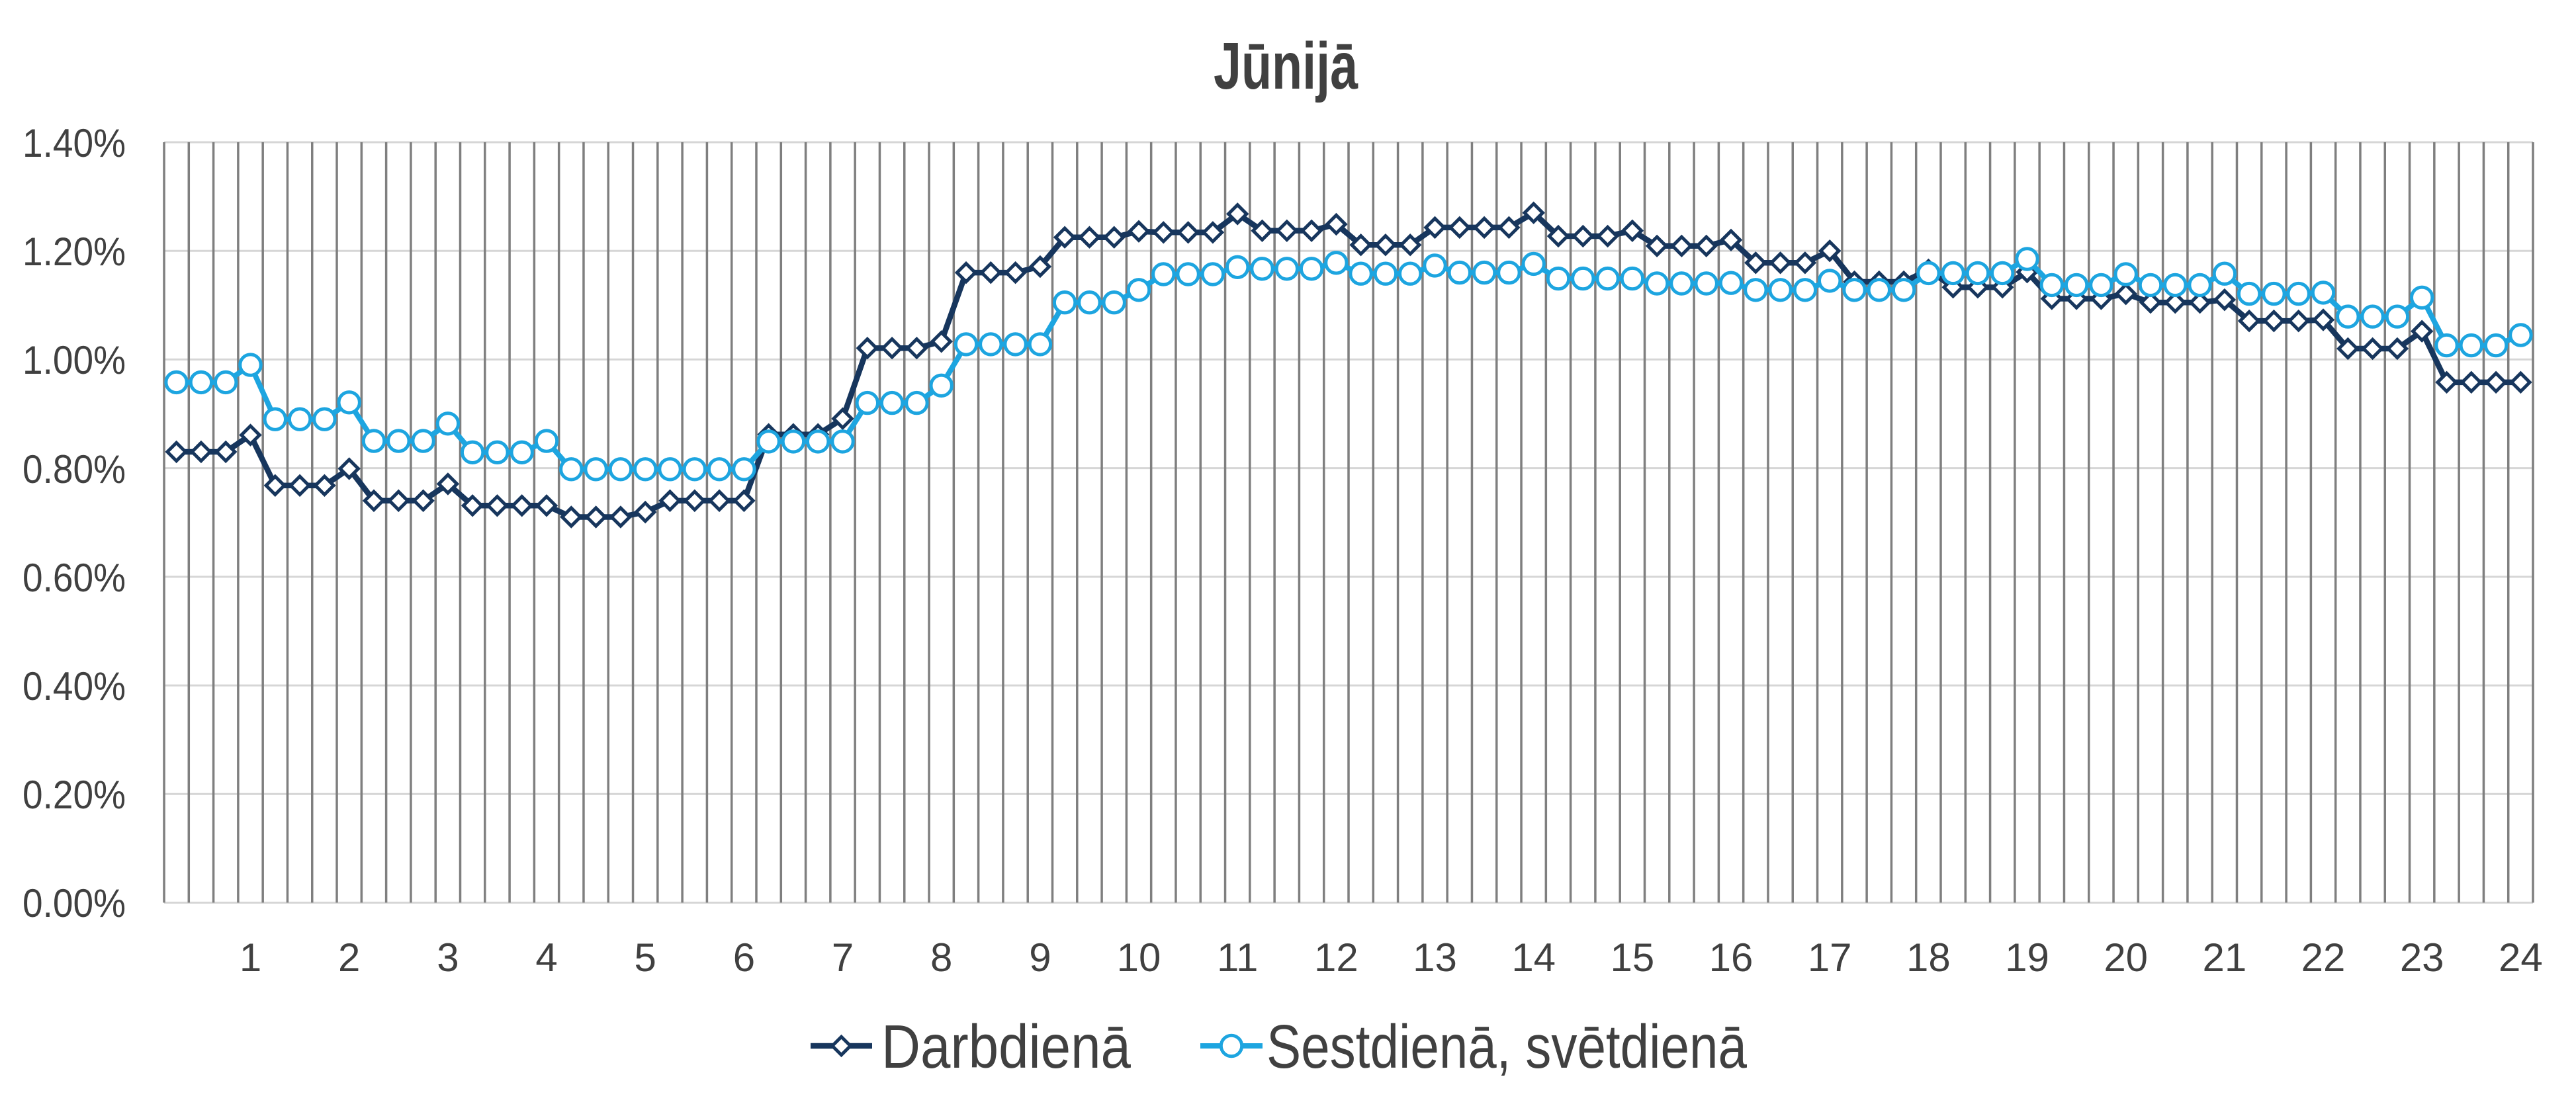 Image resolution: width=2576 pixels, height=1116 pixels. I want to click on svg-text: 12, so click(1336, 957).